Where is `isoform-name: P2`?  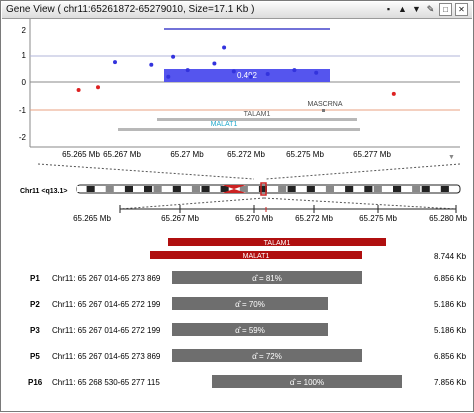 isoform-name: P2 is located at coordinates (35, 304).